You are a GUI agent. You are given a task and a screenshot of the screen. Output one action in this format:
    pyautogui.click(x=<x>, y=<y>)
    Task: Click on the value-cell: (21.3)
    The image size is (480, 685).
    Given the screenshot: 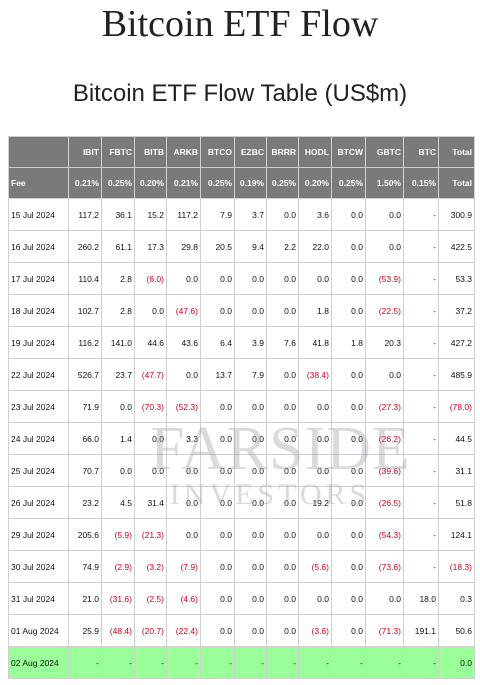 What is the action you would take?
    pyautogui.click(x=150, y=534)
    